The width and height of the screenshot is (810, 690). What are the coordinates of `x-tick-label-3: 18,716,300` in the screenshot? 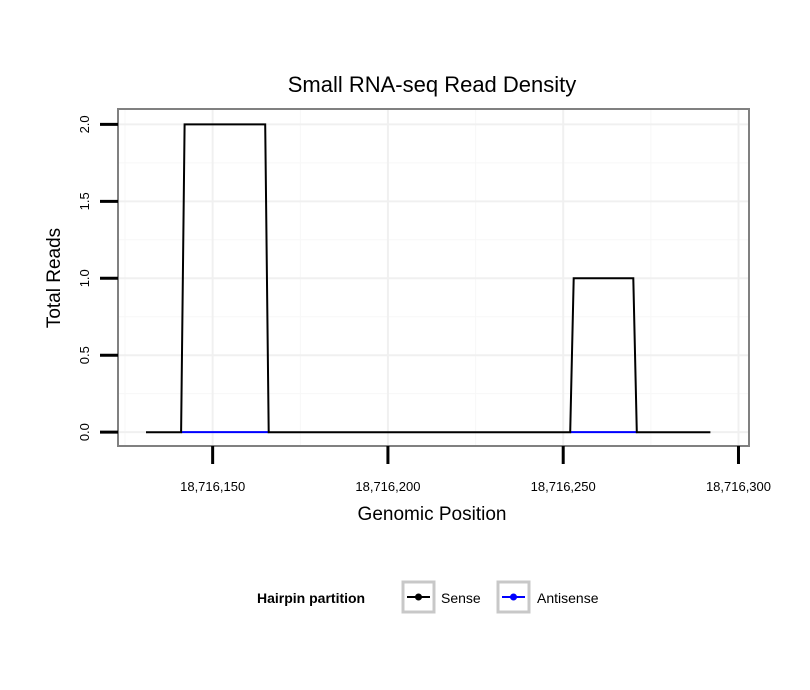 It's located at (738, 486).